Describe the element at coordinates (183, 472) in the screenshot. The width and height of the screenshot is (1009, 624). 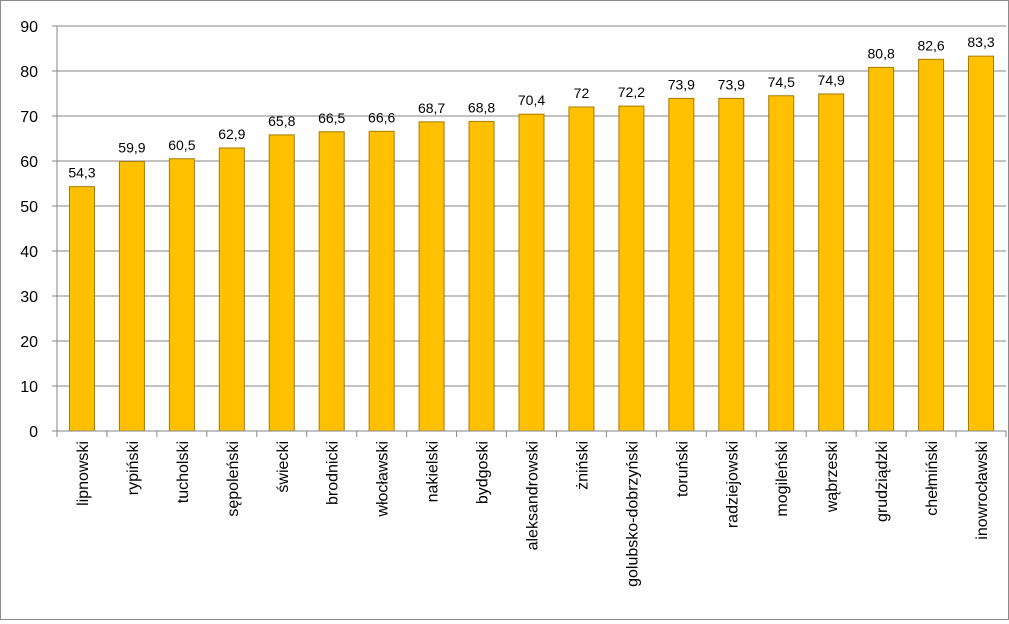
I see `category-label: tucholski` at that location.